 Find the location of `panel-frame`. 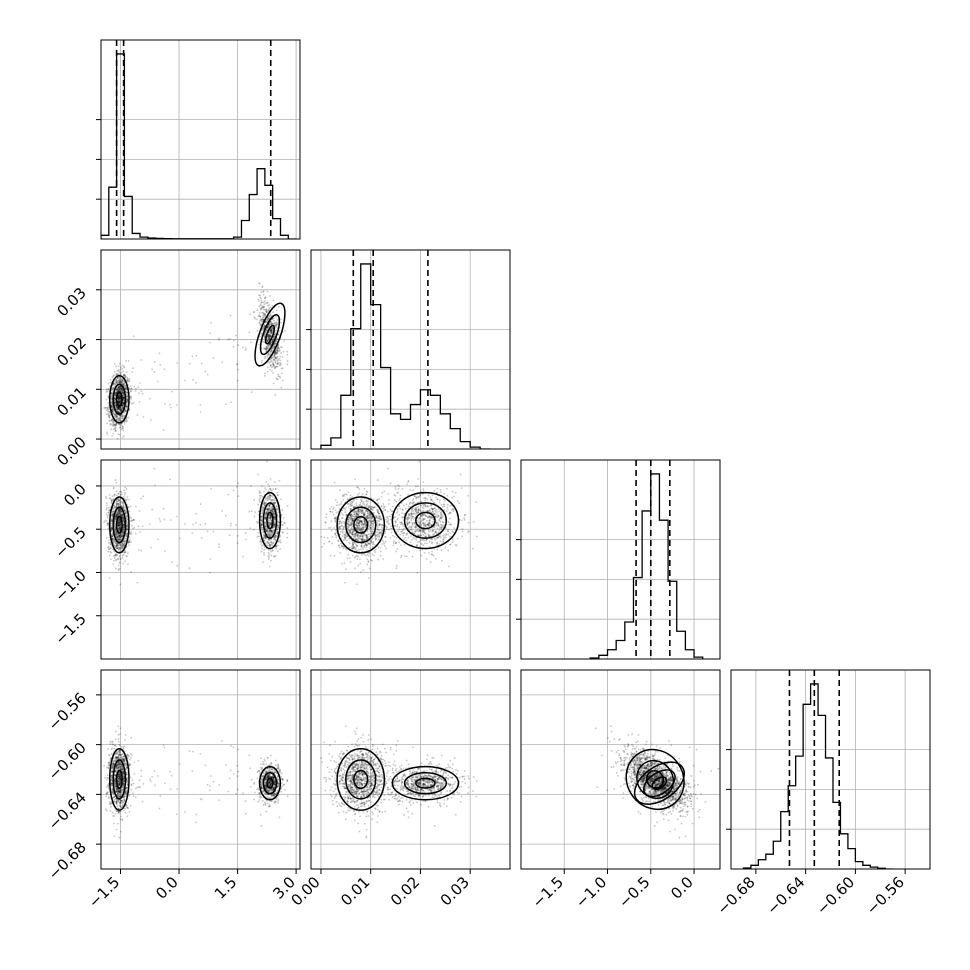

panel-frame is located at coordinates (200, 139).